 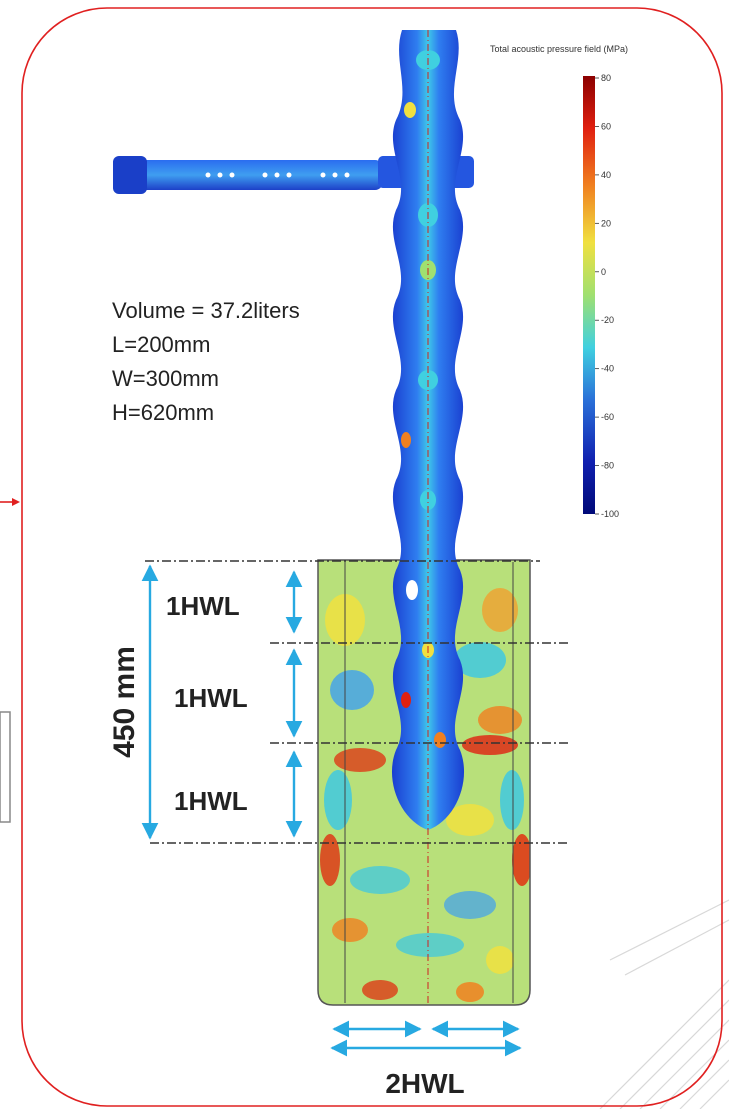 What do you see at coordinates (211, 698) in the screenshot?
I see `segment-label-2: 1HWL` at bounding box center [211, 698].